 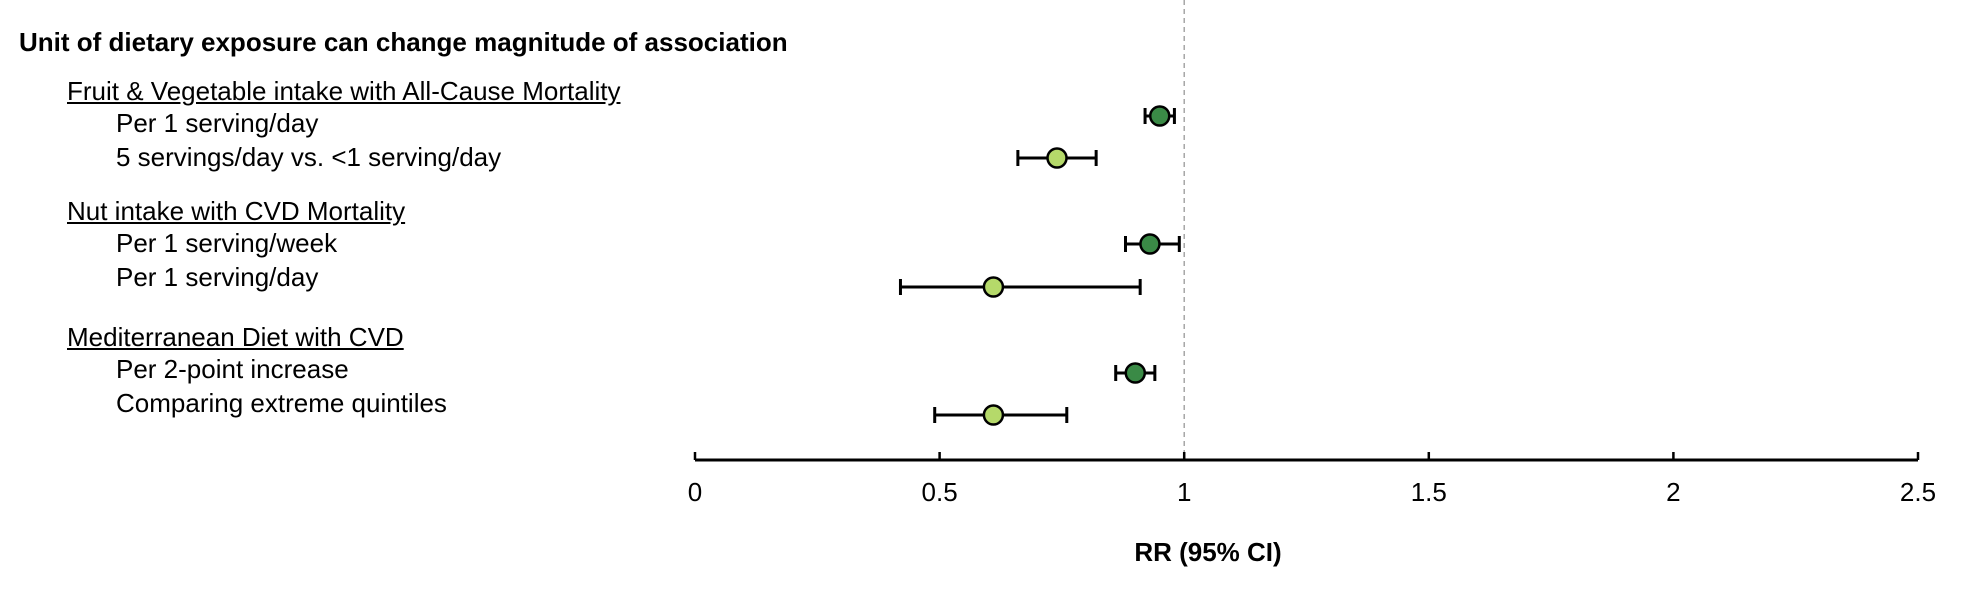 I want to click on x-tick-label: 2.5, so click(x=1918, y=492).